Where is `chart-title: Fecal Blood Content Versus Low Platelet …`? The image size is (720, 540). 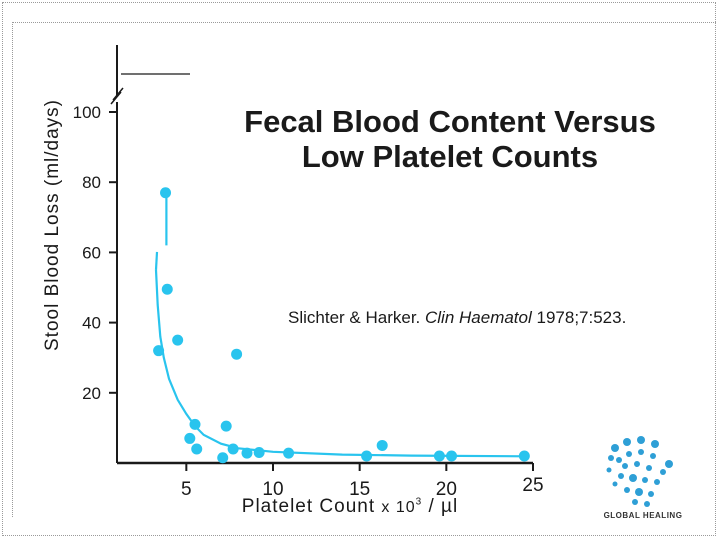
chart-title: Fecal Blood Content Versus Low Platelet … is located at coordinates (450, 139).